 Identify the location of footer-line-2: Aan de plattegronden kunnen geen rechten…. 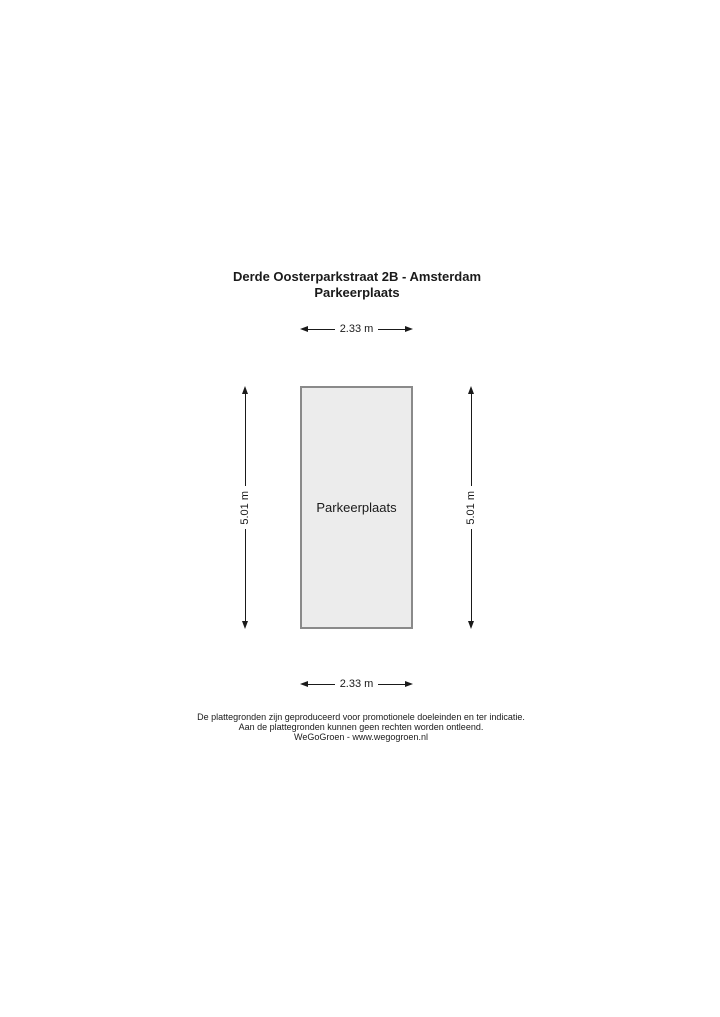
(361, 727).